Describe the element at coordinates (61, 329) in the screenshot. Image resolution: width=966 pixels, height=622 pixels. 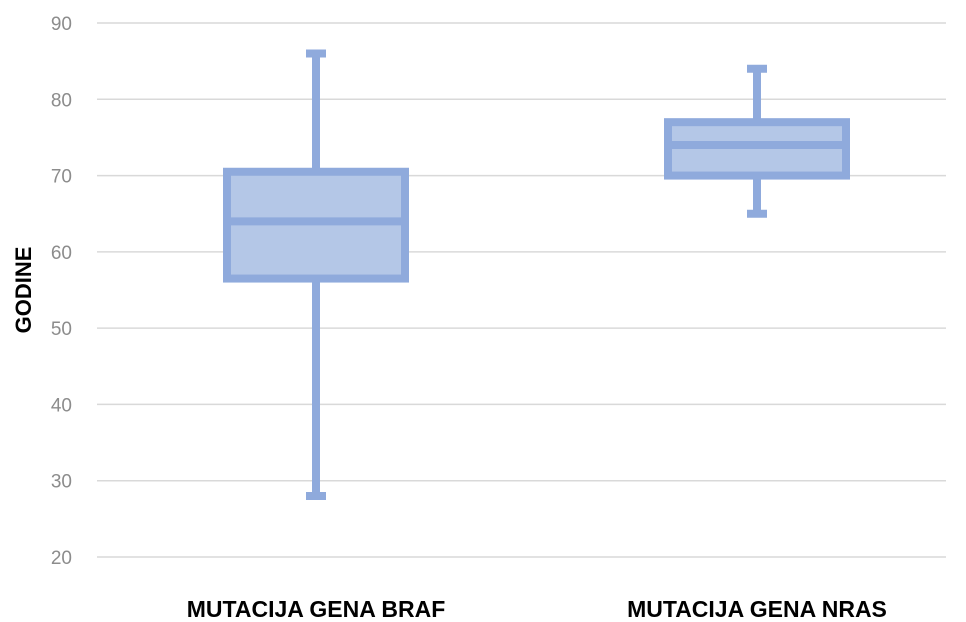
I see `y-tick-label-50: 50` at that location.